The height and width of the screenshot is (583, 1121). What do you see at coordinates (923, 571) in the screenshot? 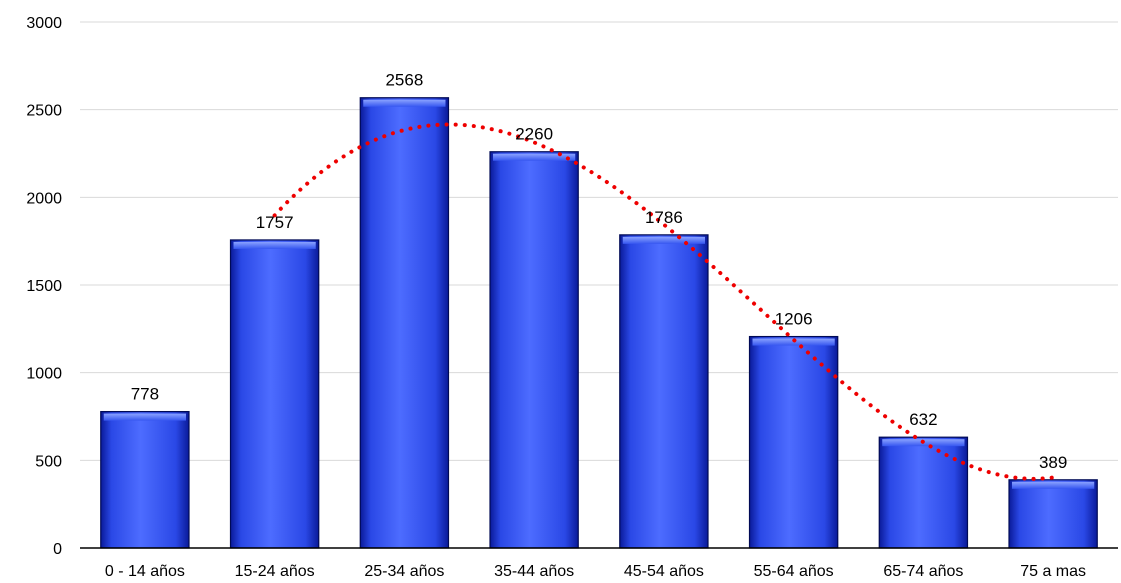
I see `x-tick-label: 65-74 años` at bounding box center [923, 571].